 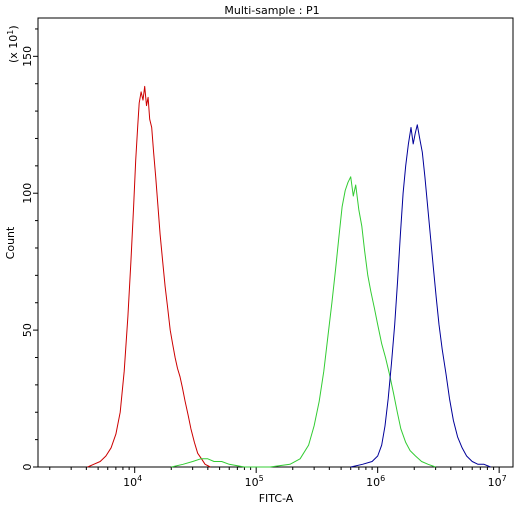 I want to click on x-tick-label: 10⁶, so click(x=375, y=481).